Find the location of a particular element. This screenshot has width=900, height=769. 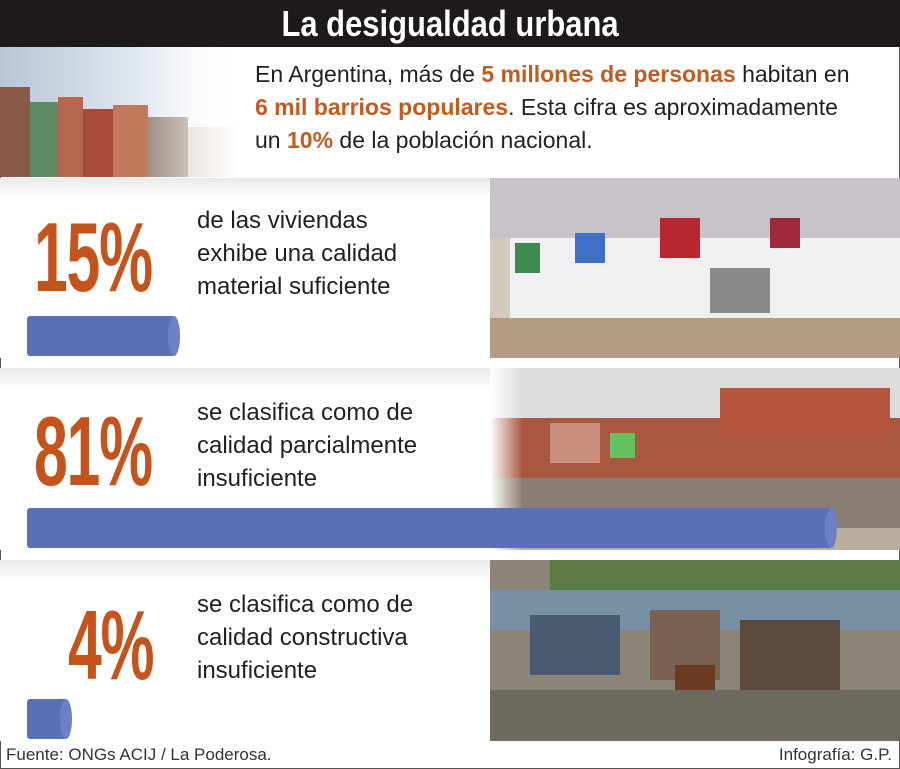

intro-text: habitan en is located at coordinates (792, 74).